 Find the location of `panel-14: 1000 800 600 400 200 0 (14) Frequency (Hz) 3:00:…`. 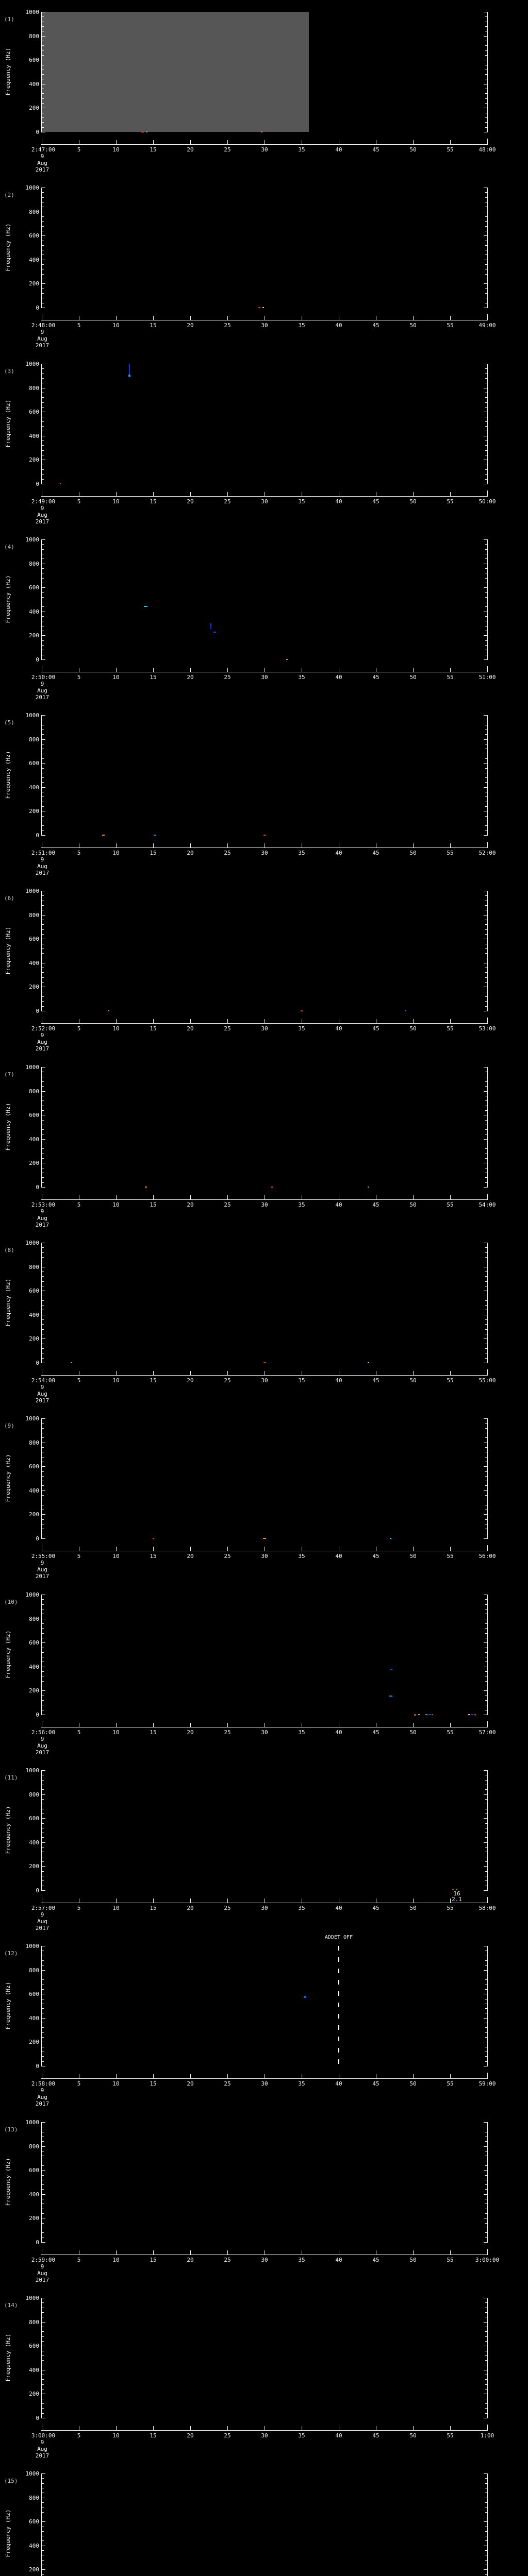

panel-14: 1000 800 600 400 200 0 (14) Frequency (Hz) 3:00:… is located at coordinates (264, 2374).